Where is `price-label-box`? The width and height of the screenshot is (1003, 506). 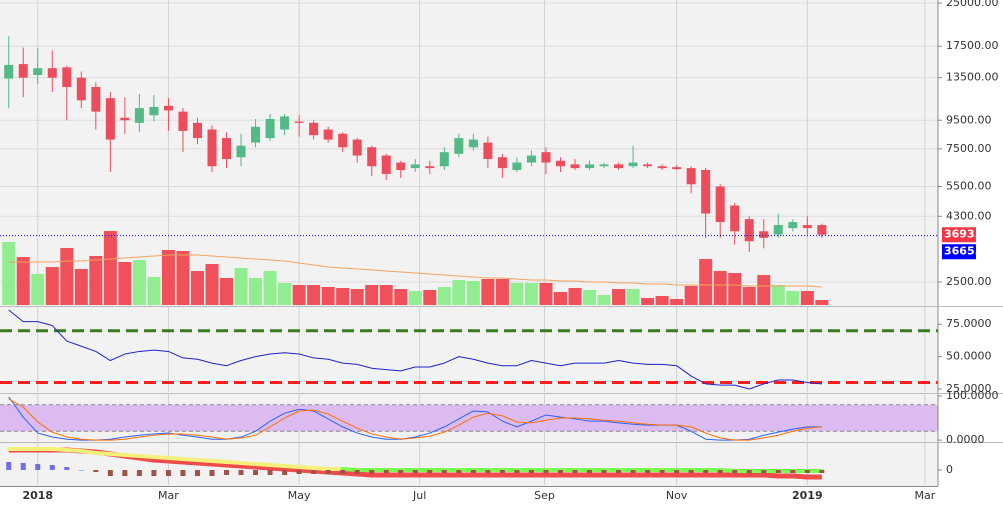
price-label-box is located at coordinates (959, 235).